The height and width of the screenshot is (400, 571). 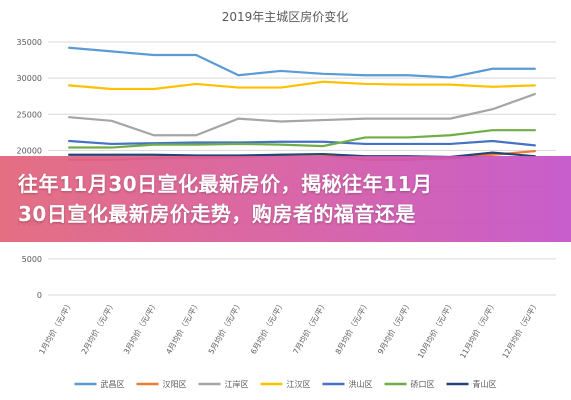 I want to click on chart-title: 2019年主城区房价变化, so click(x=285, y=16).